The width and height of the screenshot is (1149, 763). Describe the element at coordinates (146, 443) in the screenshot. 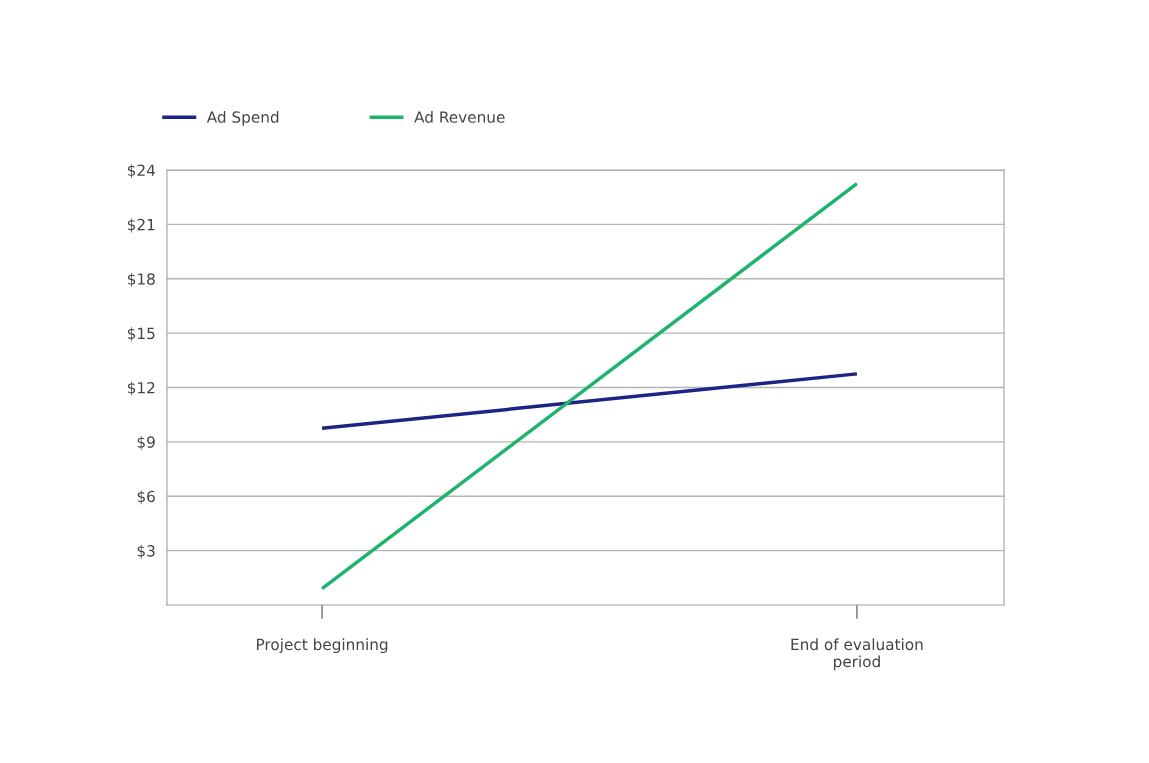

I see `y-tick-label: $9` at that location.